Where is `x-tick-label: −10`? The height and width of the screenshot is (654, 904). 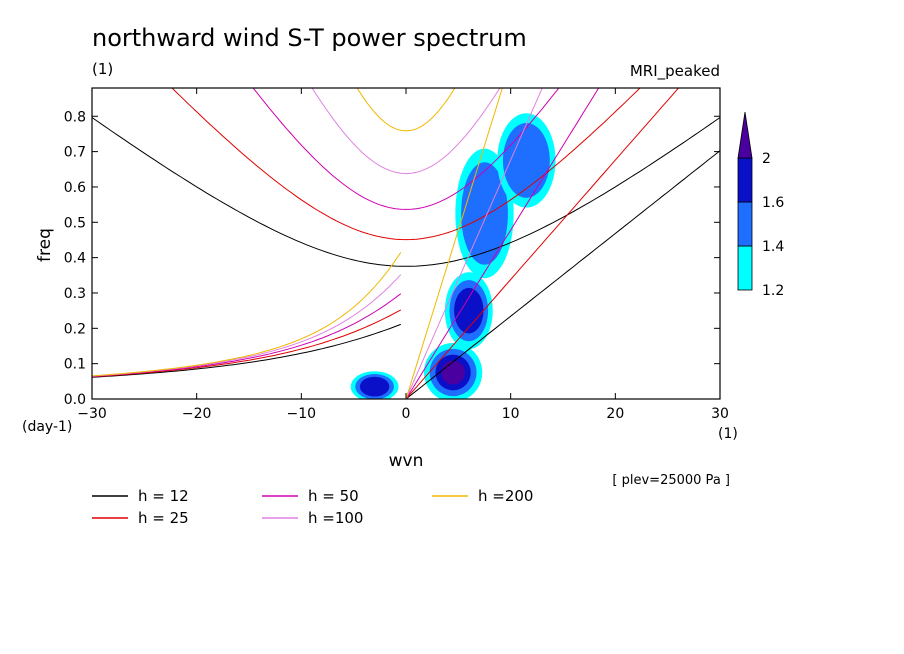 x-tick-label: −10 is located at coordinates (302, 414).